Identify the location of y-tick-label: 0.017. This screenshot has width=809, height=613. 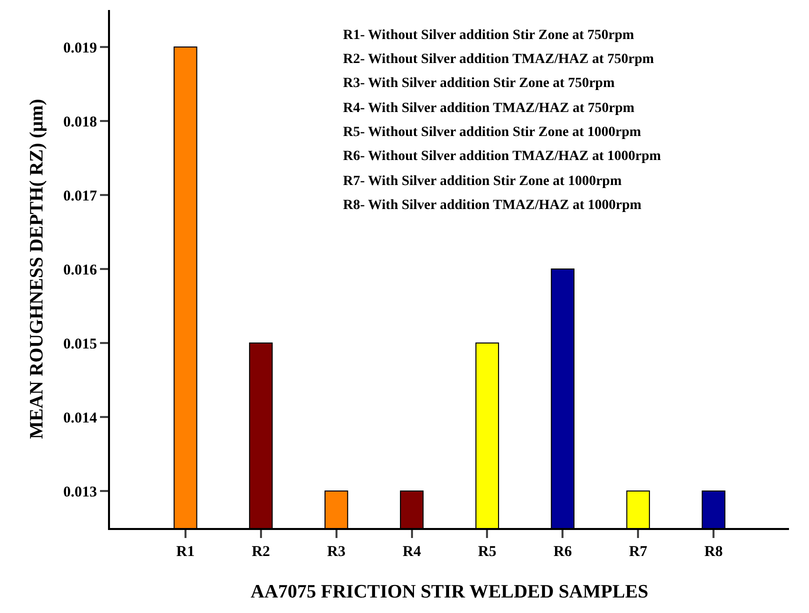
(80, 196).